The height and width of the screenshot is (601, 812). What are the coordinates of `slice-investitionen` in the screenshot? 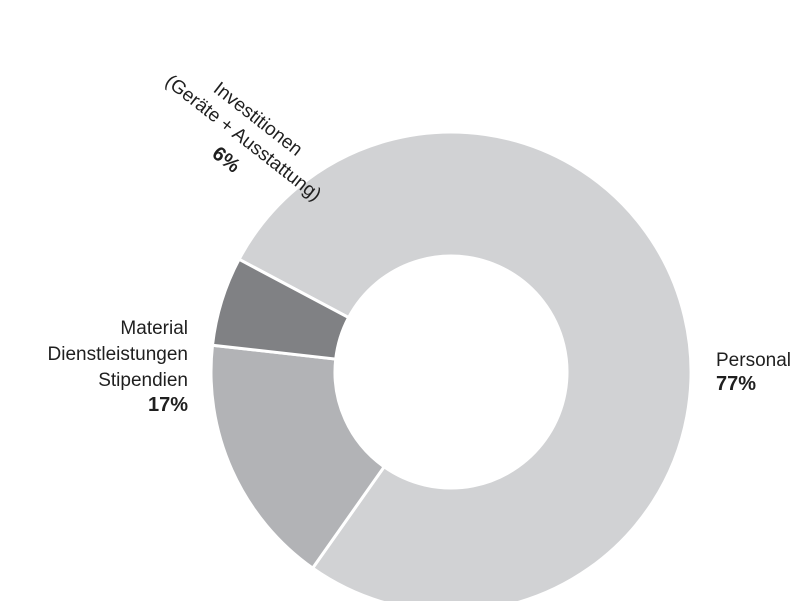 It's located at (280, 309).